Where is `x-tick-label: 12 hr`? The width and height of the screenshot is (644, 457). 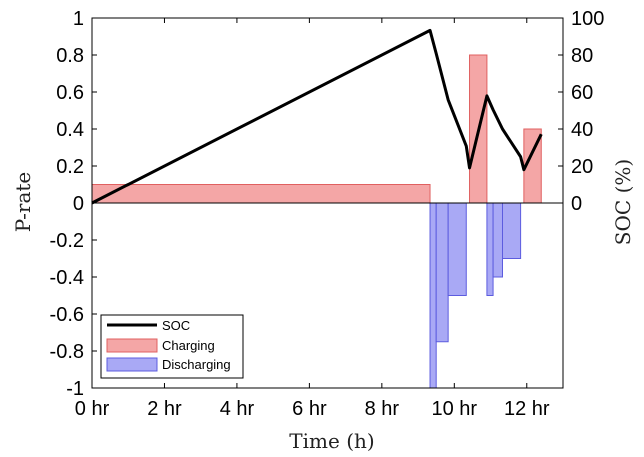 x-tick-label: 12 hr is located at coordinates (527, 409).